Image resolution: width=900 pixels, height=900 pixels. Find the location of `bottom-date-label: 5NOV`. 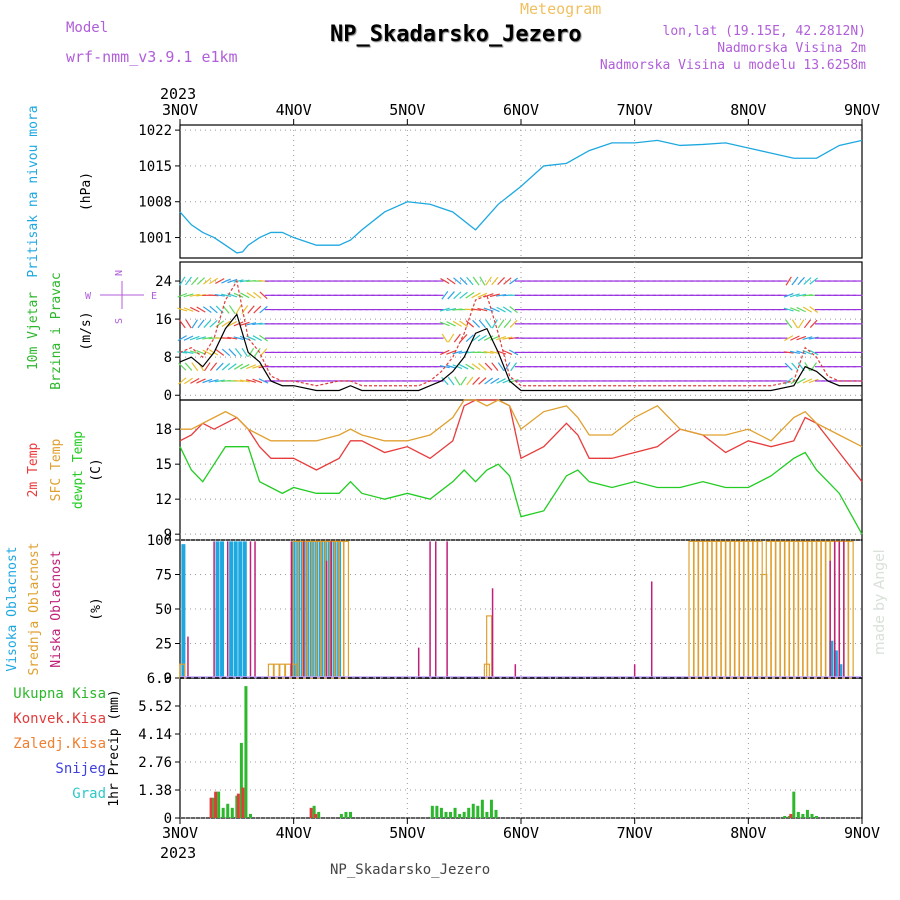

bottom-date-label: 5NOV is located at coordinates (407, 833).